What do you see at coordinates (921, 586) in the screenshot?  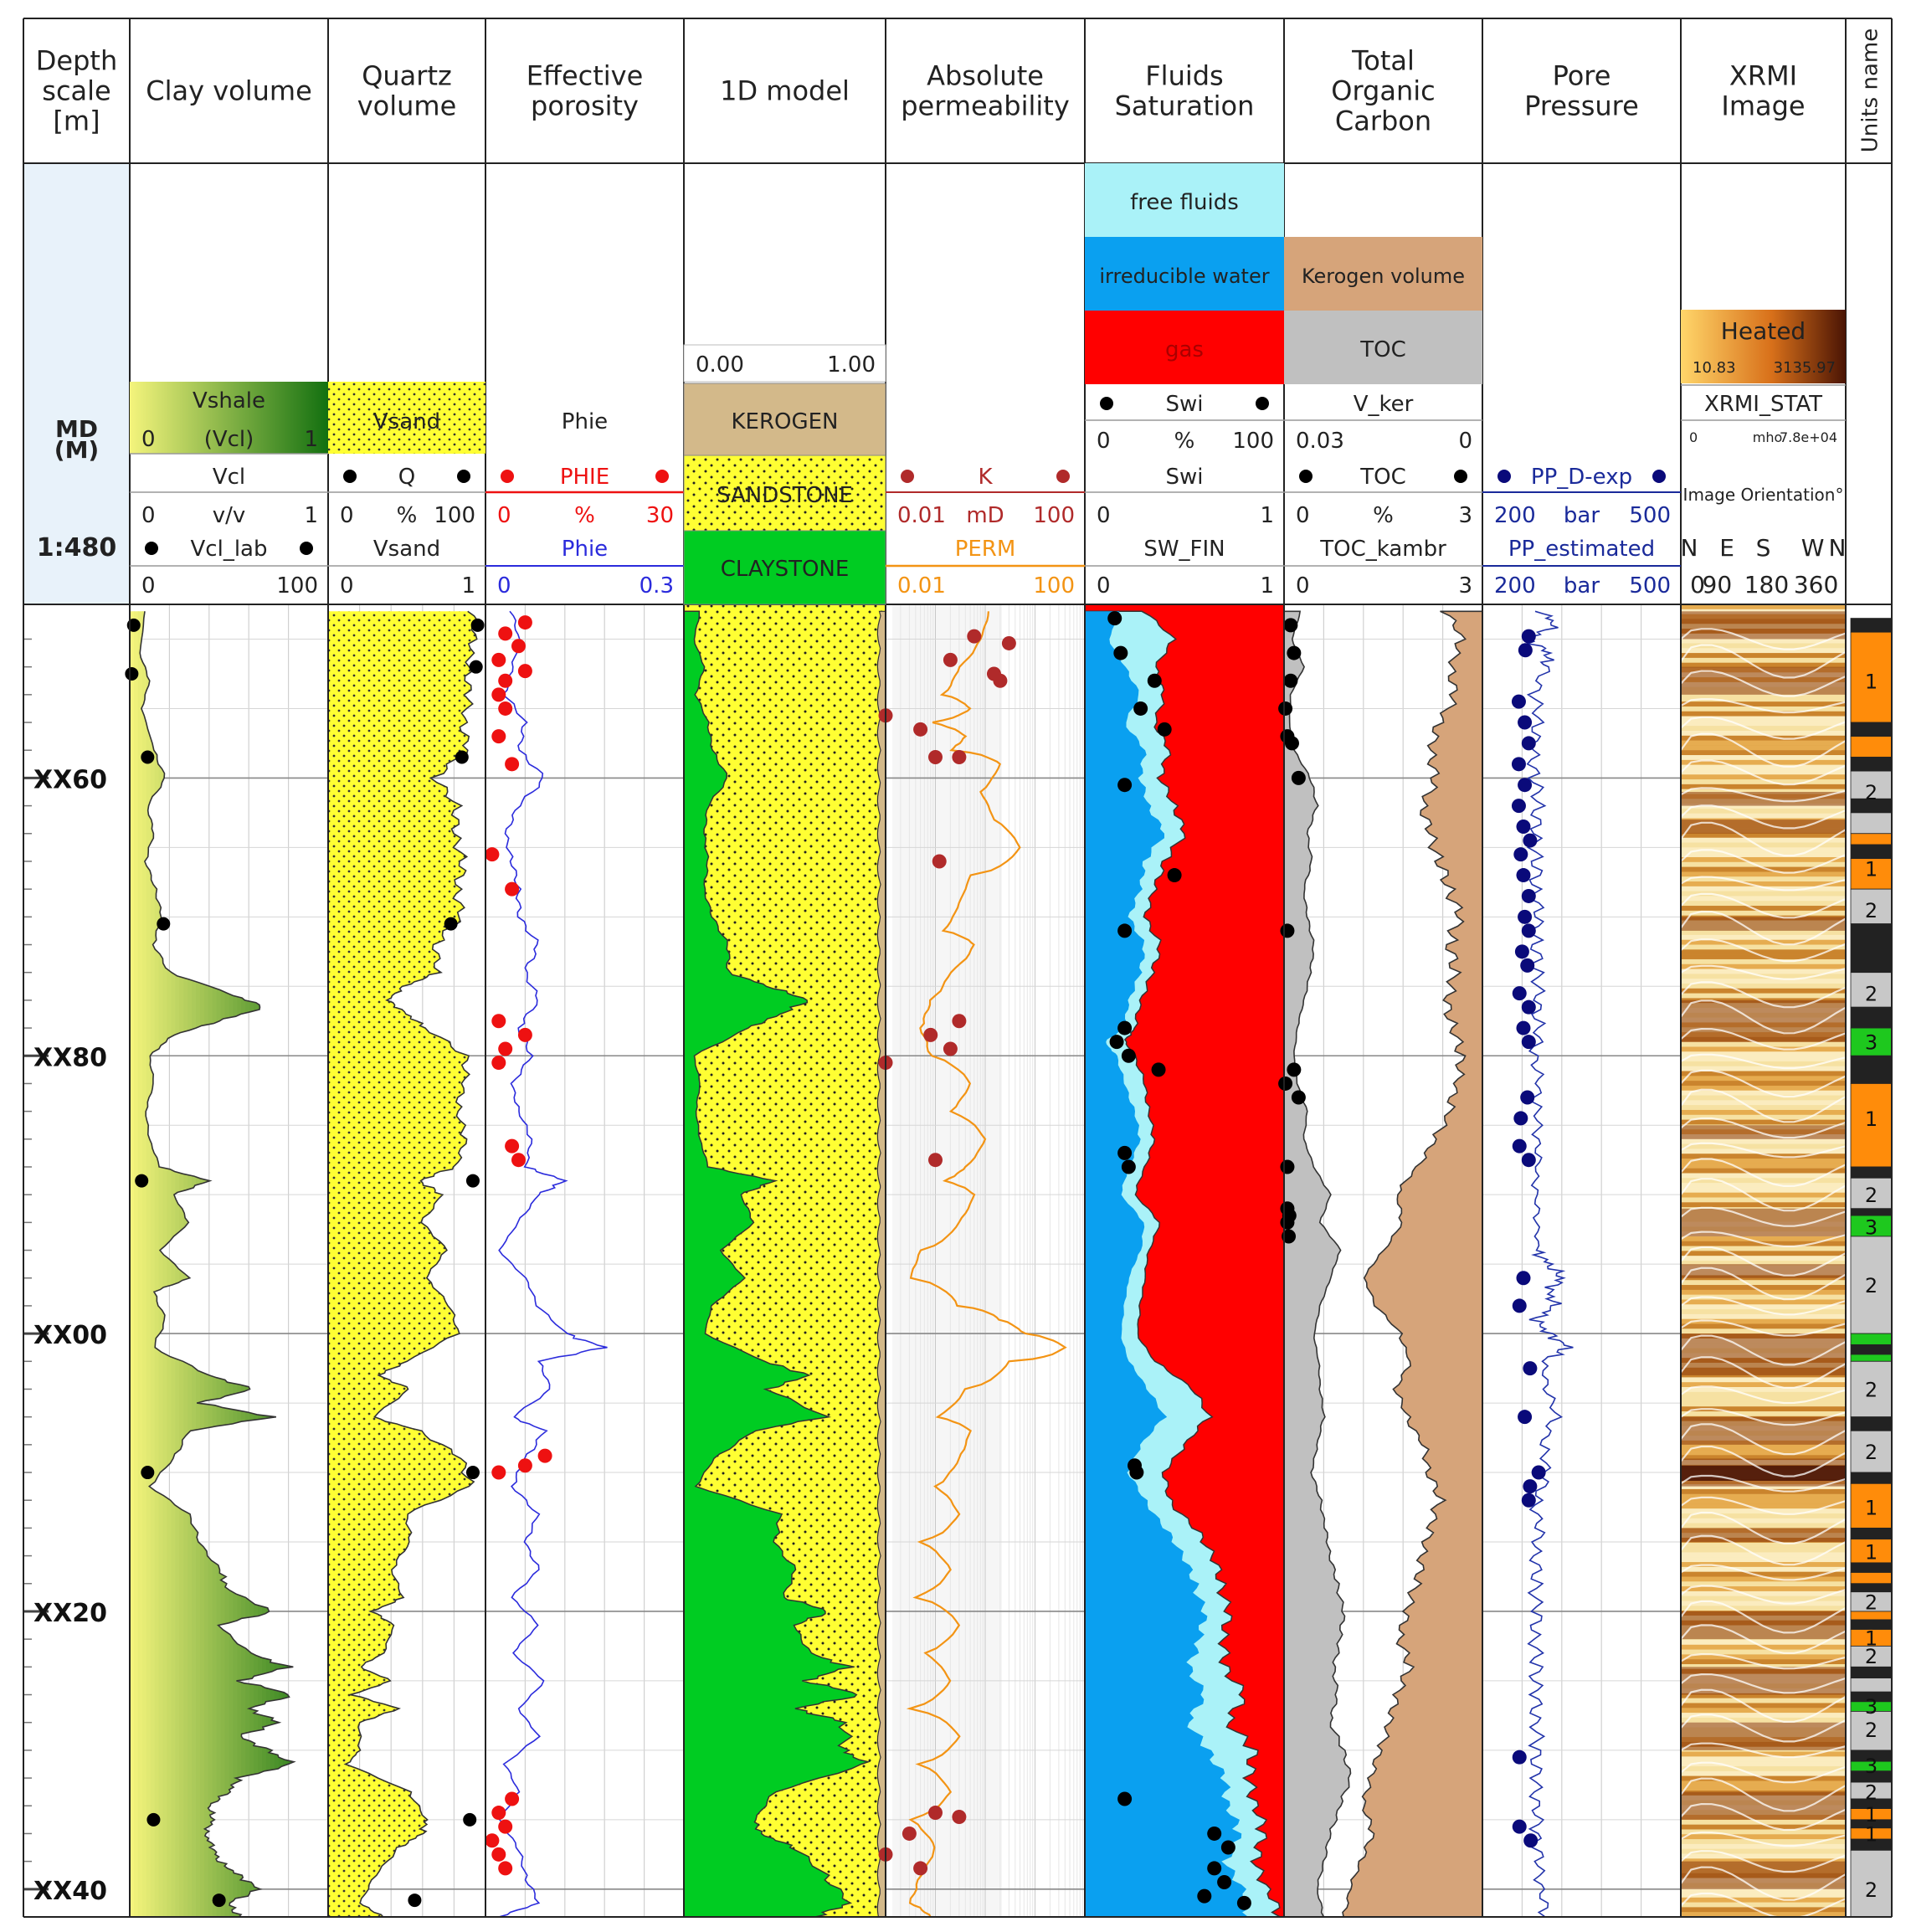 I see `header-label: 0.01` at bounding box center [921, 586].